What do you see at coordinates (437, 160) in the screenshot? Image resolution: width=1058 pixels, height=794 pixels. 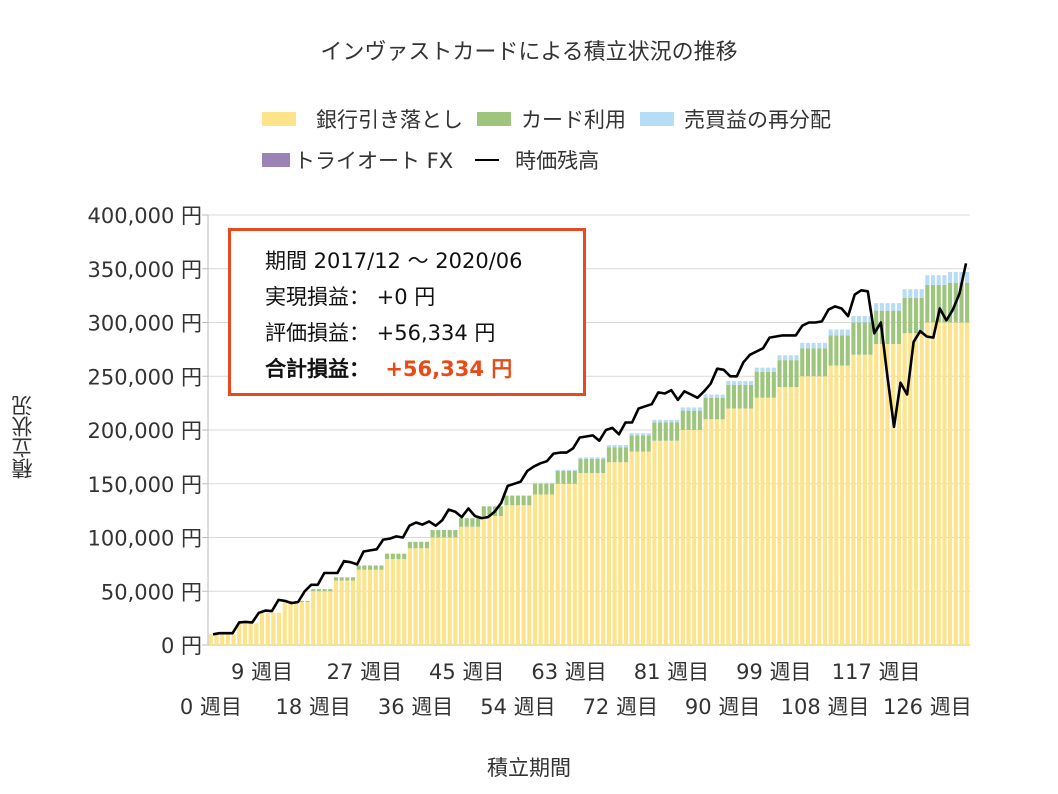 I see `legend-row-2: トライオート FX 時価残高` at bounding box center [437, 160].